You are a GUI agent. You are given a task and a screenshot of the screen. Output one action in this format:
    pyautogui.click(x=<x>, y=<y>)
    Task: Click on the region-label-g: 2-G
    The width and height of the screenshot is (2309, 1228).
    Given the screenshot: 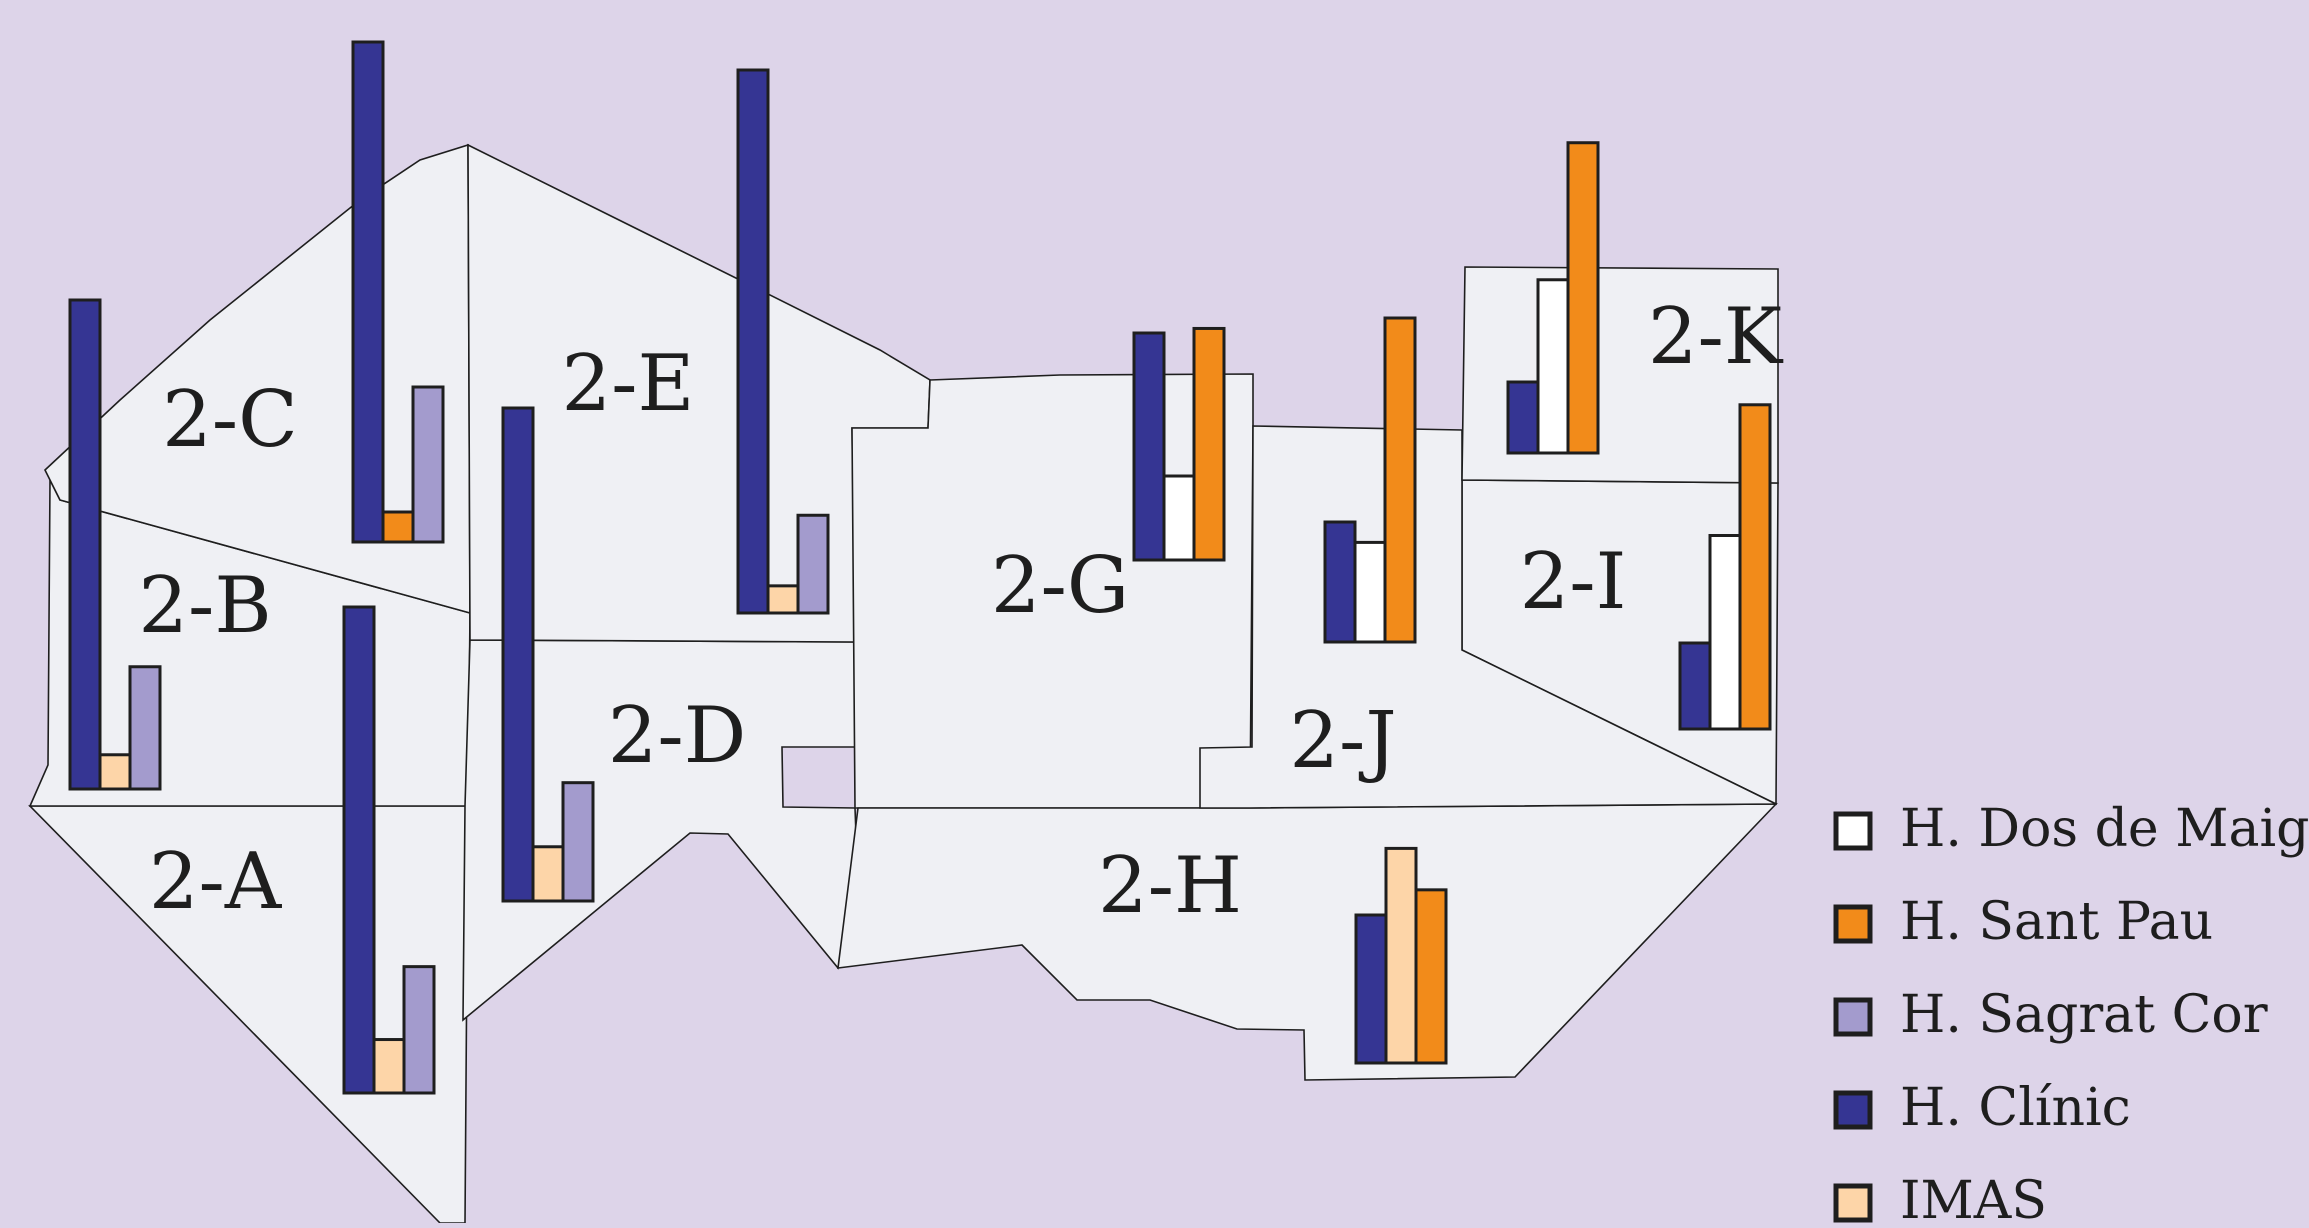 What is the action you would take?
    pyautogui.click(x=1060, y=586)
    